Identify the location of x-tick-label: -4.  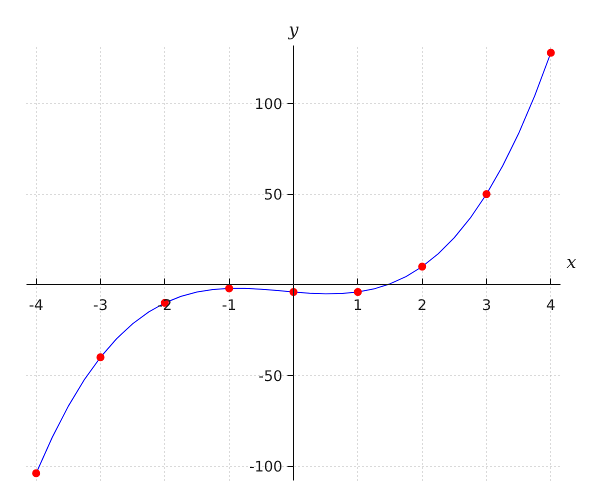
(36, 305).